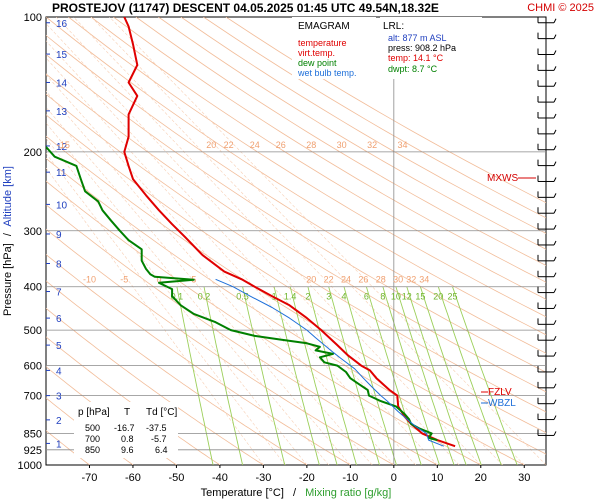  Describe the element at coordinates (329, 280) in the screenshot. I see `dry-adiabat-label: 22` at that location.